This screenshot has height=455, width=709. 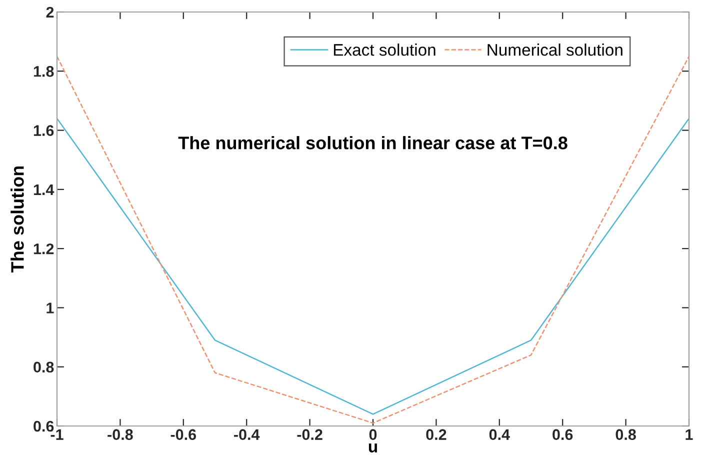 I want to click on x-tick-label: 0.6, so click(x=562, y=434).